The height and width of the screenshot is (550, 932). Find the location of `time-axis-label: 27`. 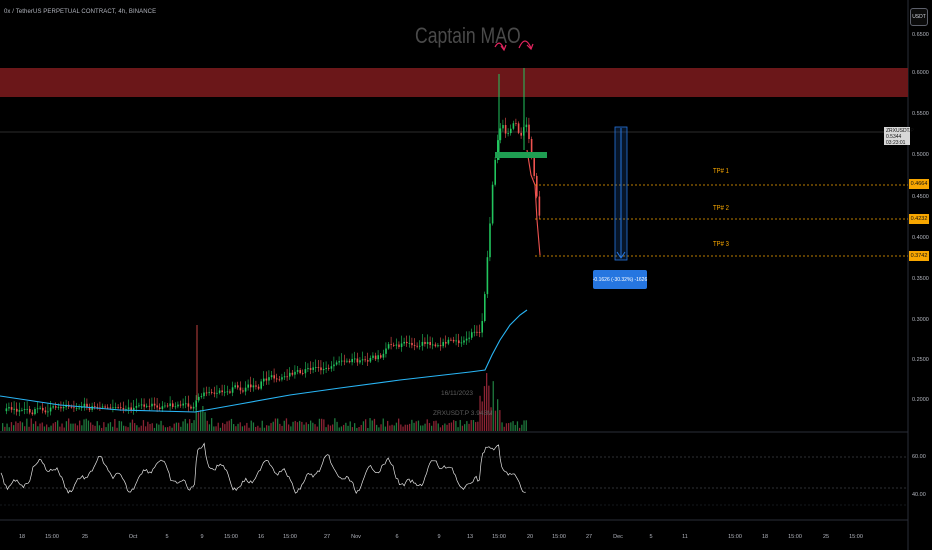

time-axis-label: 27 is located at coordinates (327, 537).